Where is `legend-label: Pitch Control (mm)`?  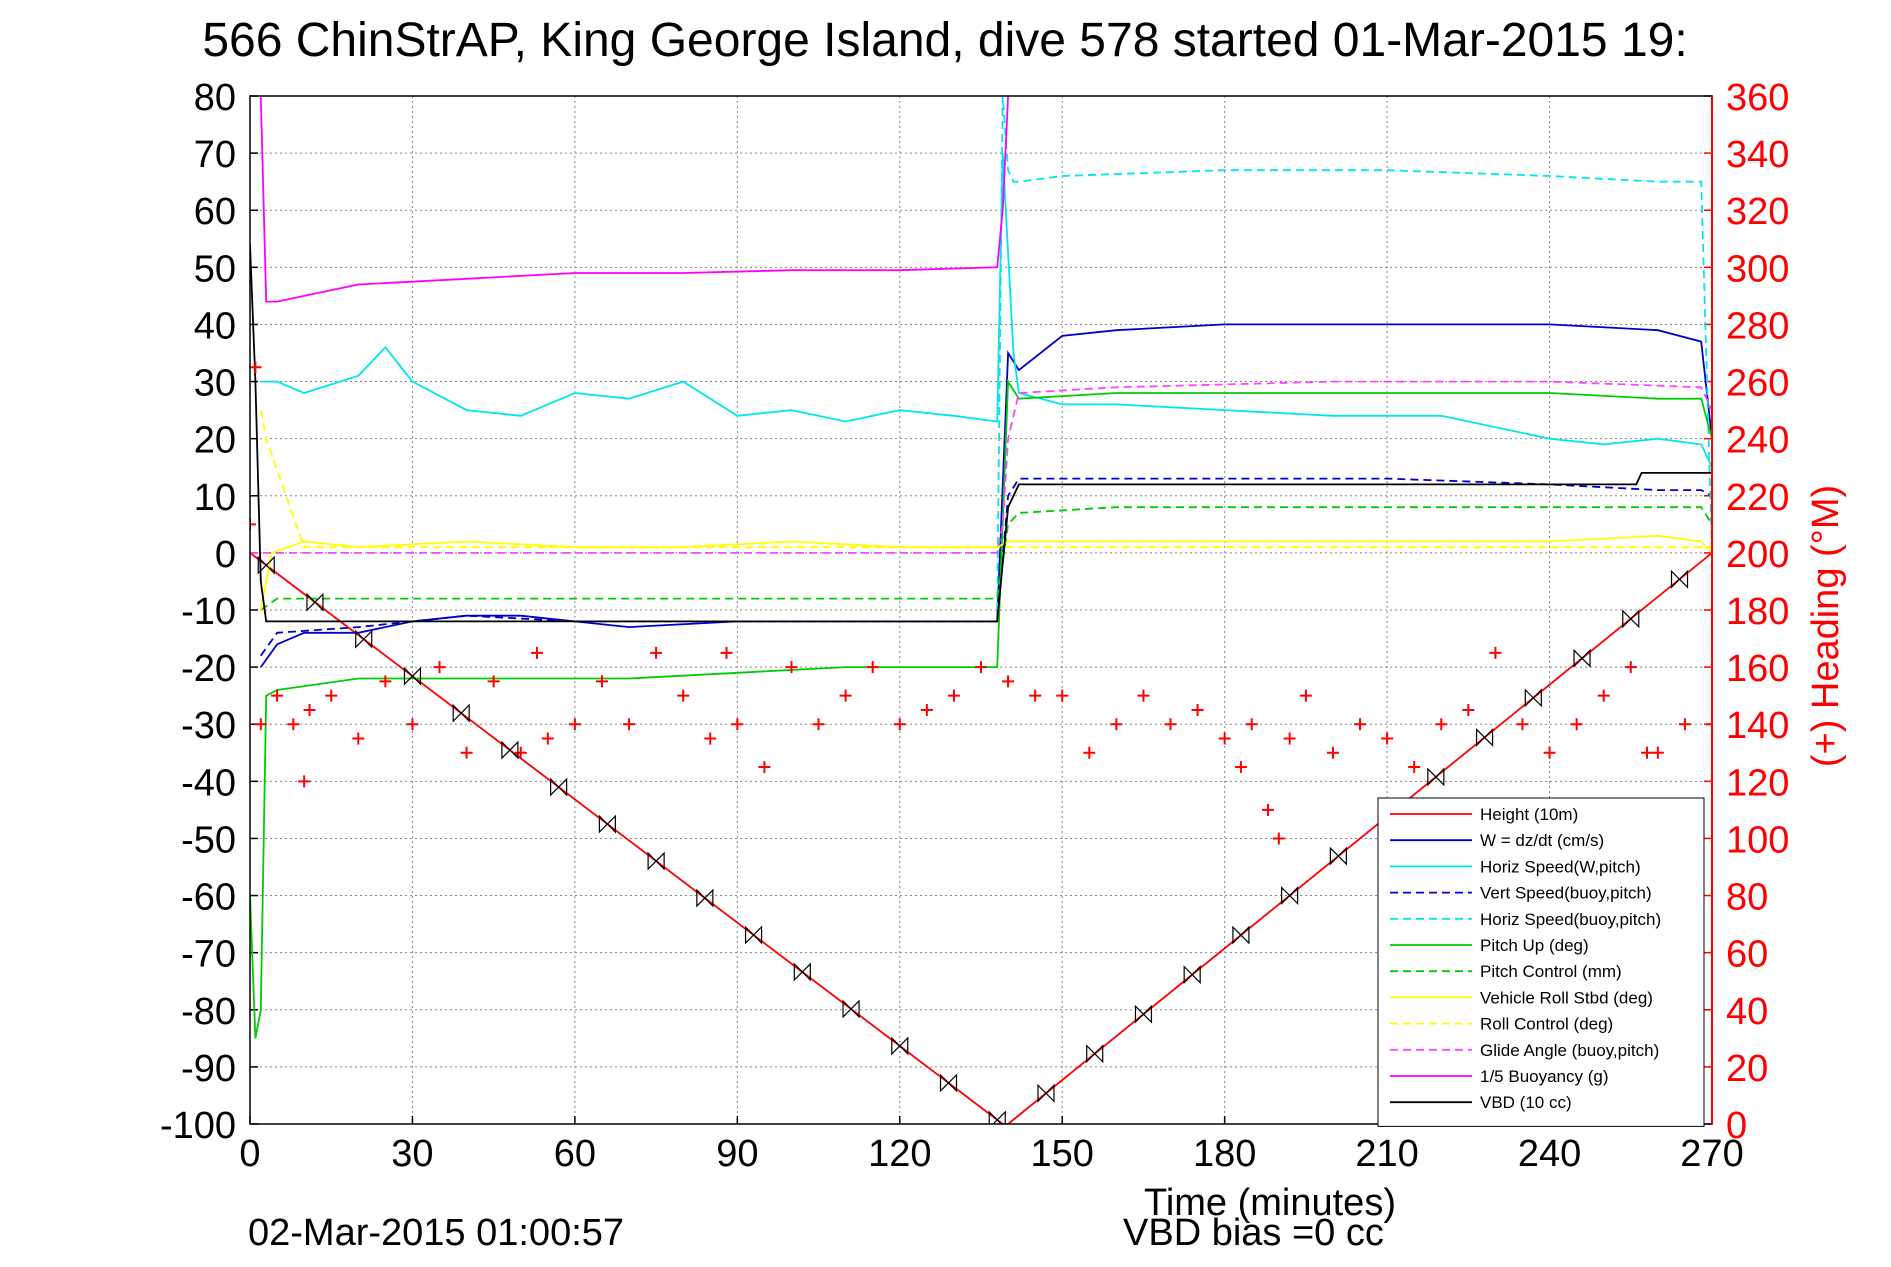 legend-label: Pitch Control (mm) is located at coordinates (1551, 971).